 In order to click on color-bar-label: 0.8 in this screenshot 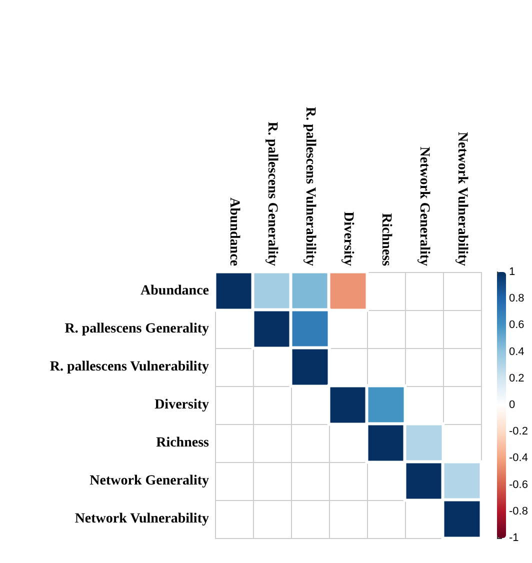, I will do `click(516, 298)`.